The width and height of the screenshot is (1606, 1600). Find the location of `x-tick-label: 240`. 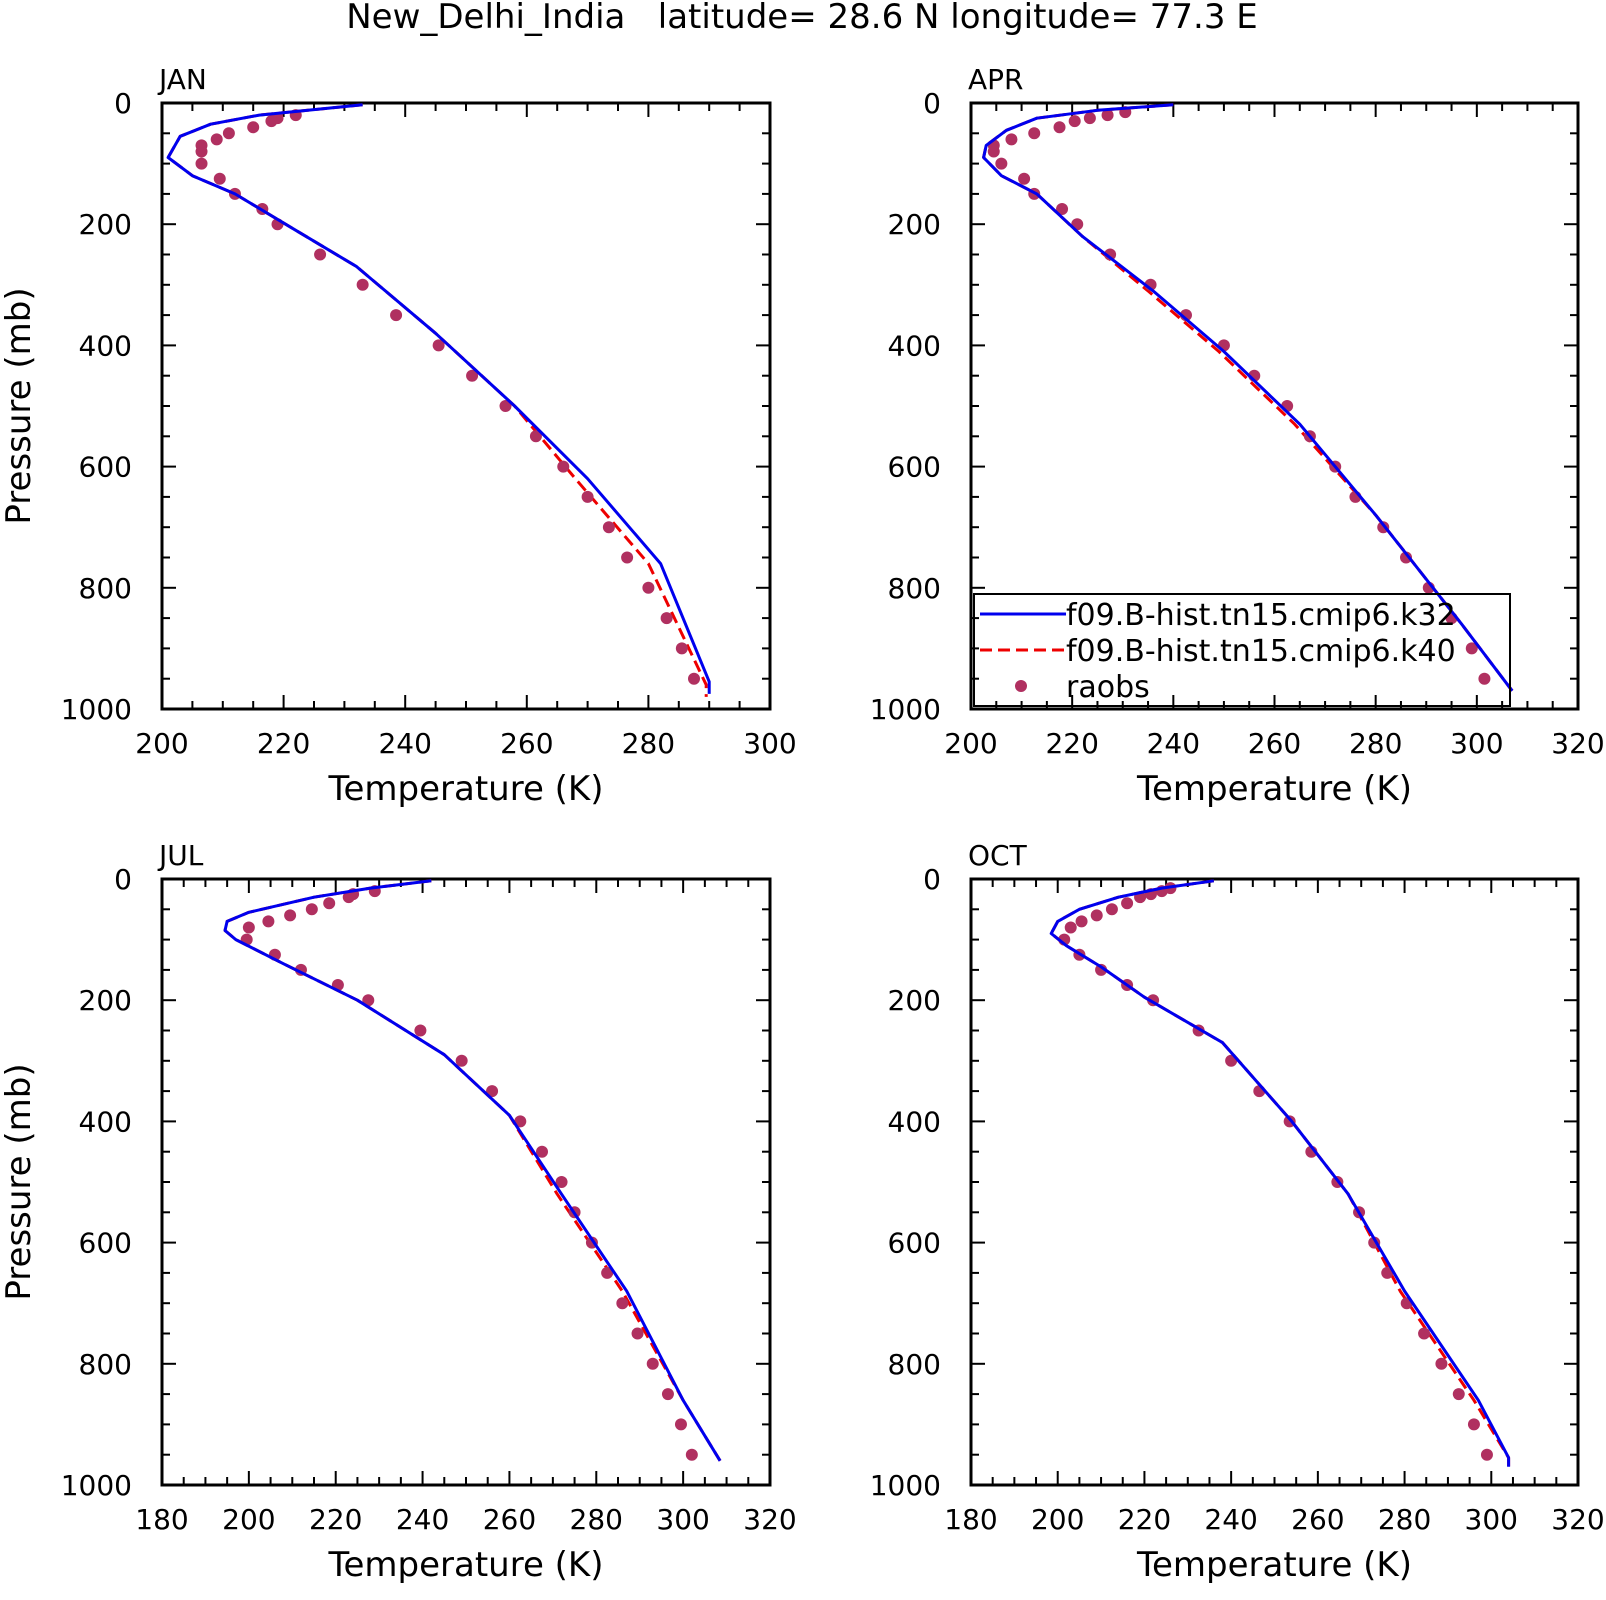

x-tick-label: 240 is located at coordinates (1230, 1519).